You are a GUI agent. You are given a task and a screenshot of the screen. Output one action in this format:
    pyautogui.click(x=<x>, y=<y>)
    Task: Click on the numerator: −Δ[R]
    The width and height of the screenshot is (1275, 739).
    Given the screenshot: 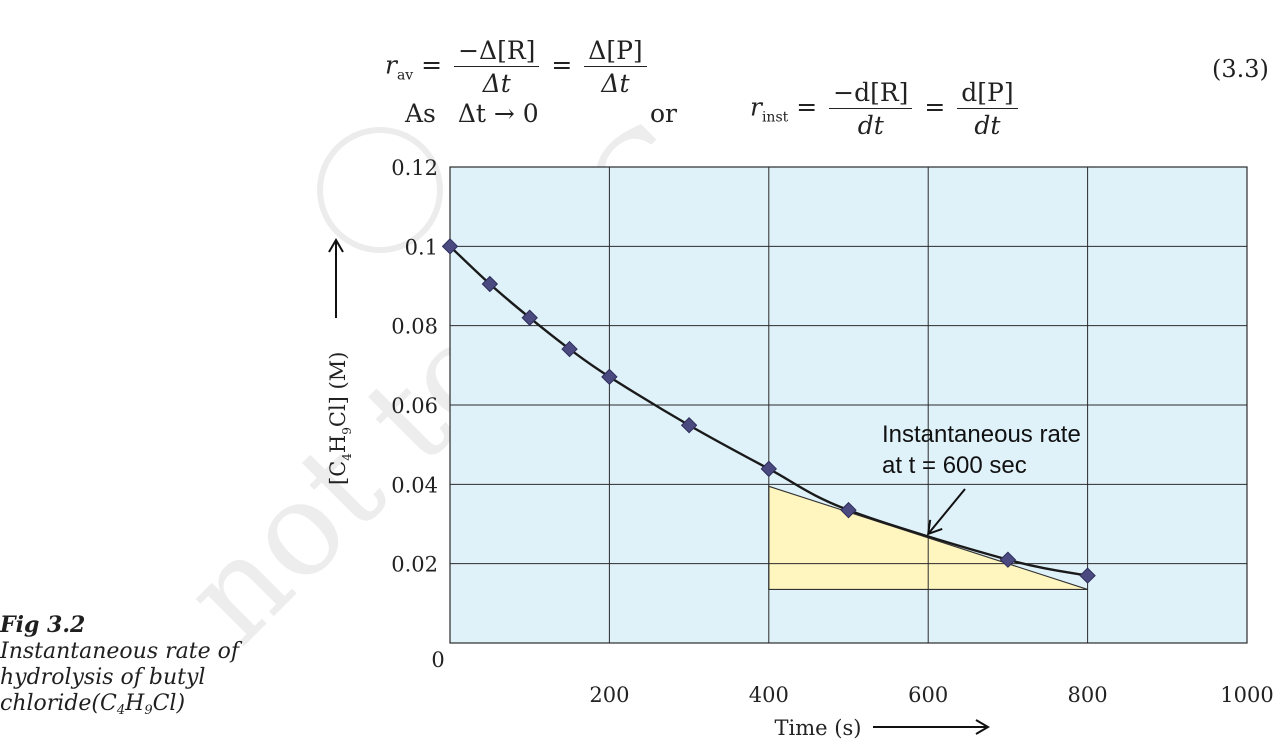 What is the action you would take?
    pyautogui.click(x=497, y=52)
    